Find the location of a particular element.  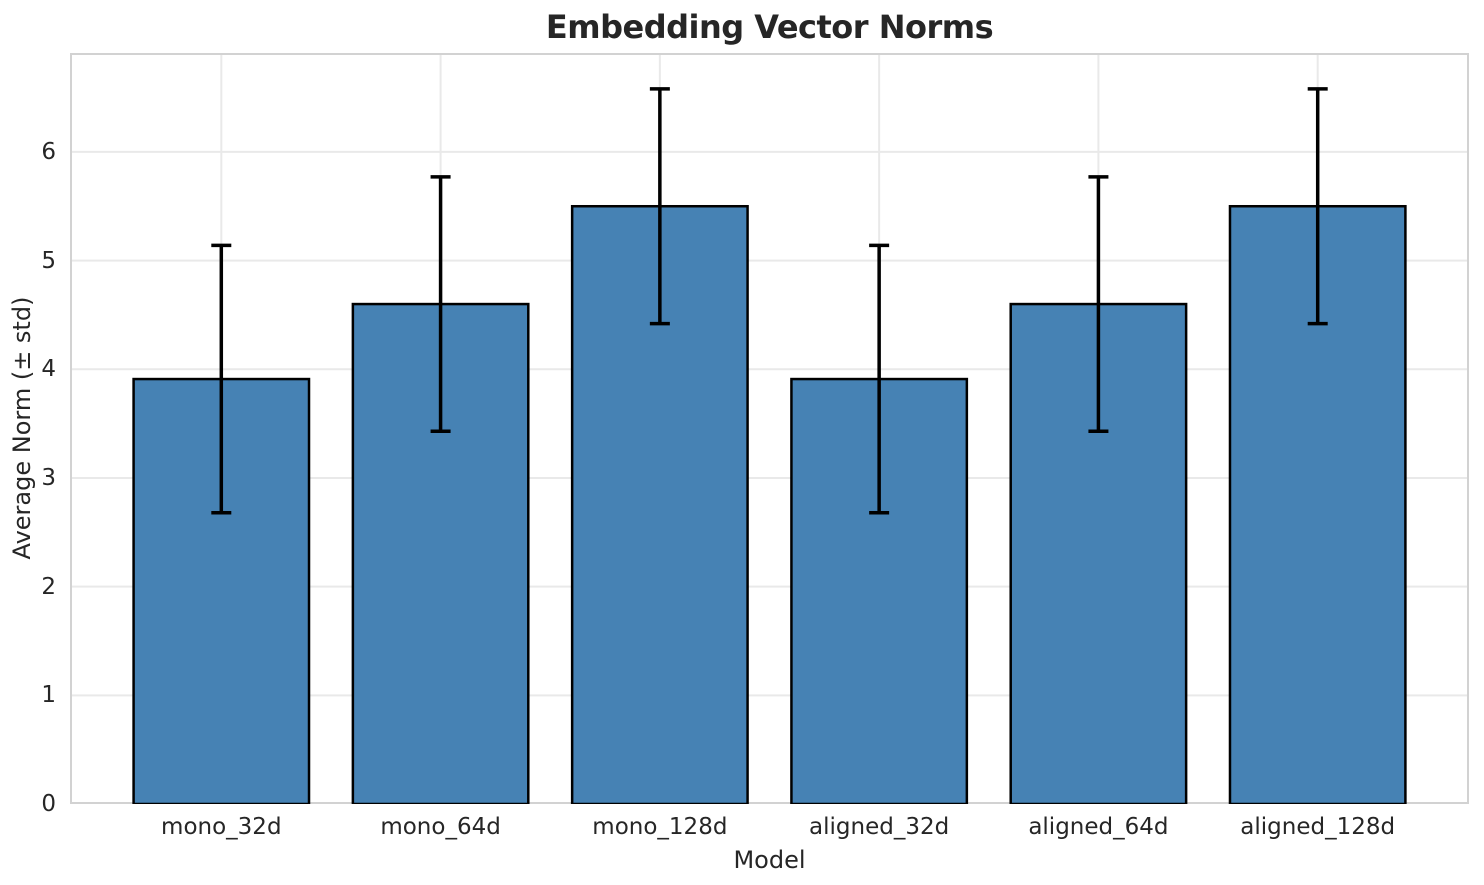

x-tick-label-aligned_32d: aligned_32d is located at coordinates (879, 827).